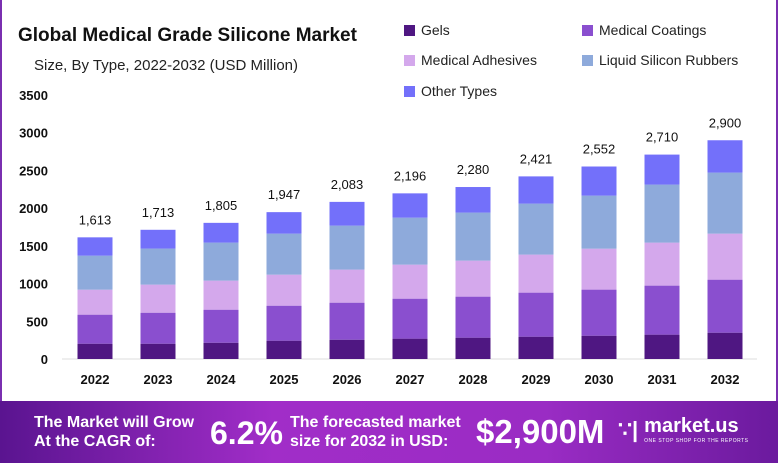 The width and height of the screenshot is (778, 473). Describe the element at coordinates (536, 379) in the screenshot. I see `x-tick-label: 2029` at that location.